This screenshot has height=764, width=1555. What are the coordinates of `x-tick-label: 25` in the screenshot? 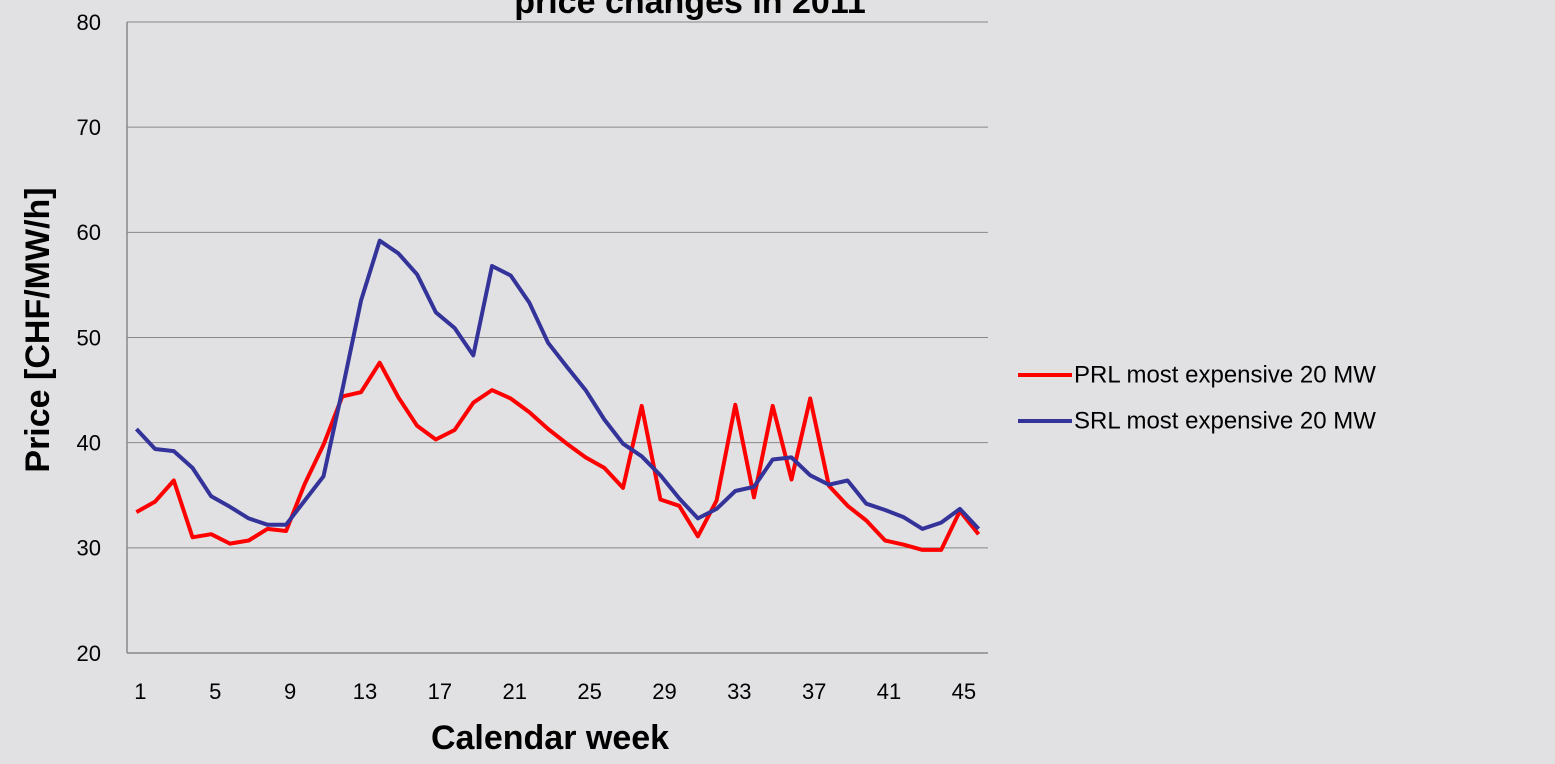 It's located at (589, 691).